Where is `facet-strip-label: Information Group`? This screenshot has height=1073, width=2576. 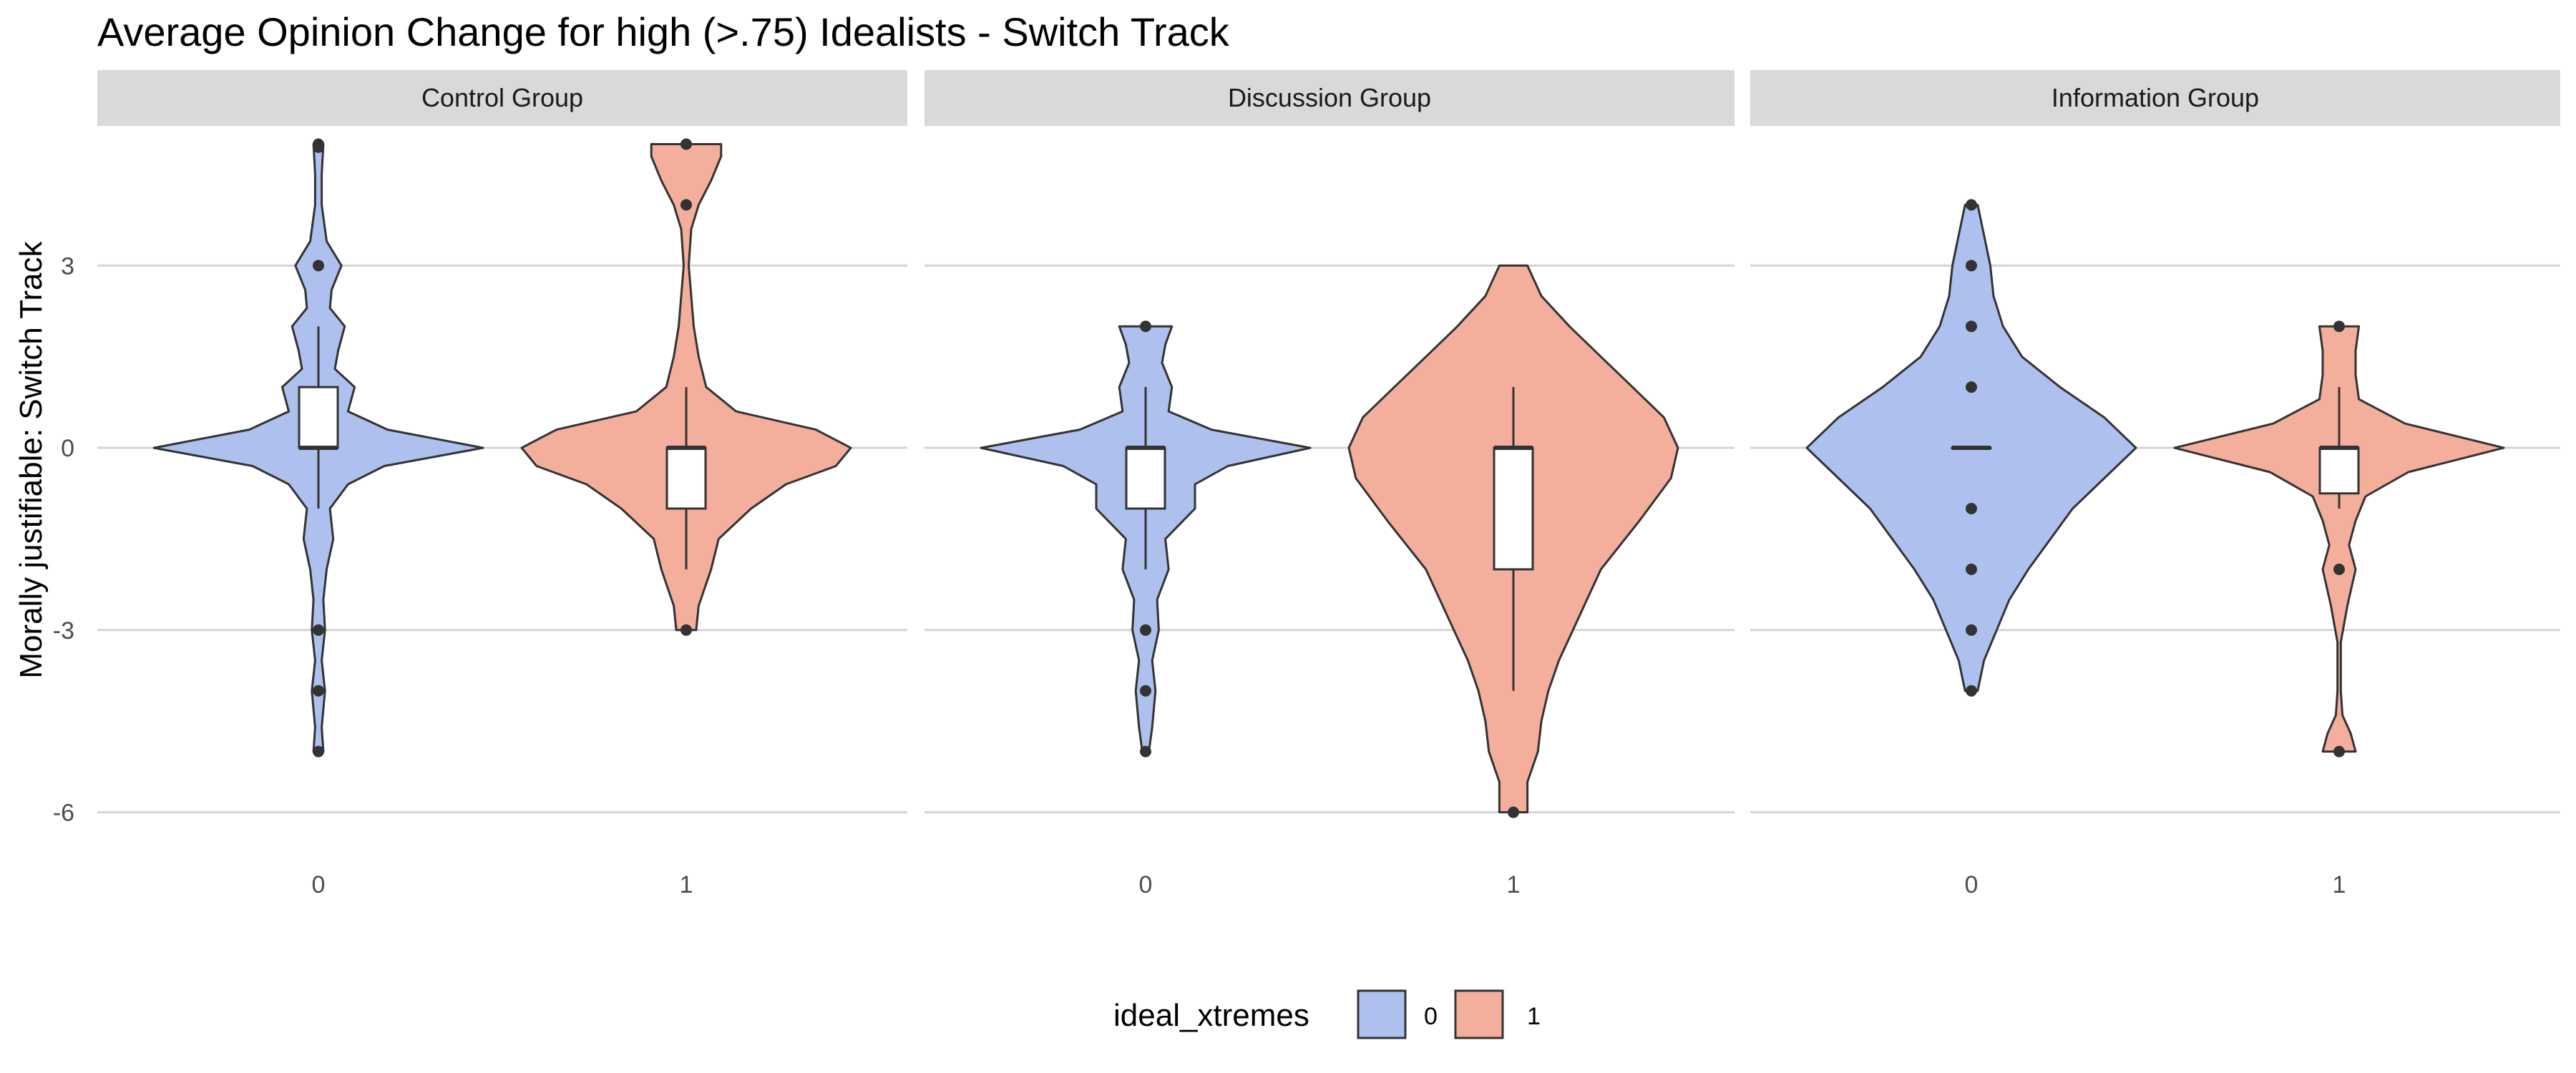 facet-strip-label: Information Group is located at coordinates (2155, 98).